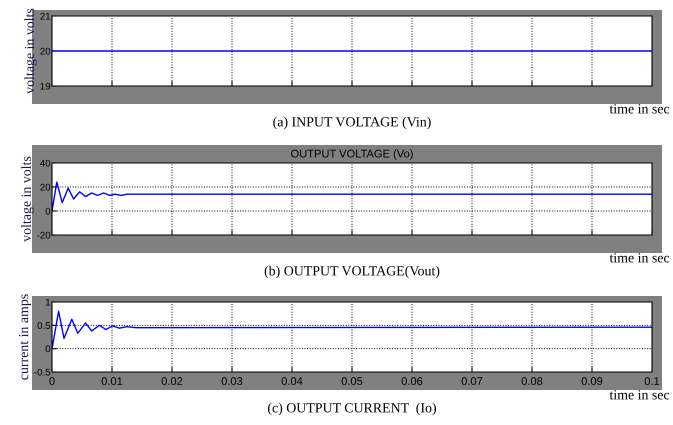 The width and height of the screenshot is (673, 425). I want to click on y-tick-label: -20, so click(43, 235).